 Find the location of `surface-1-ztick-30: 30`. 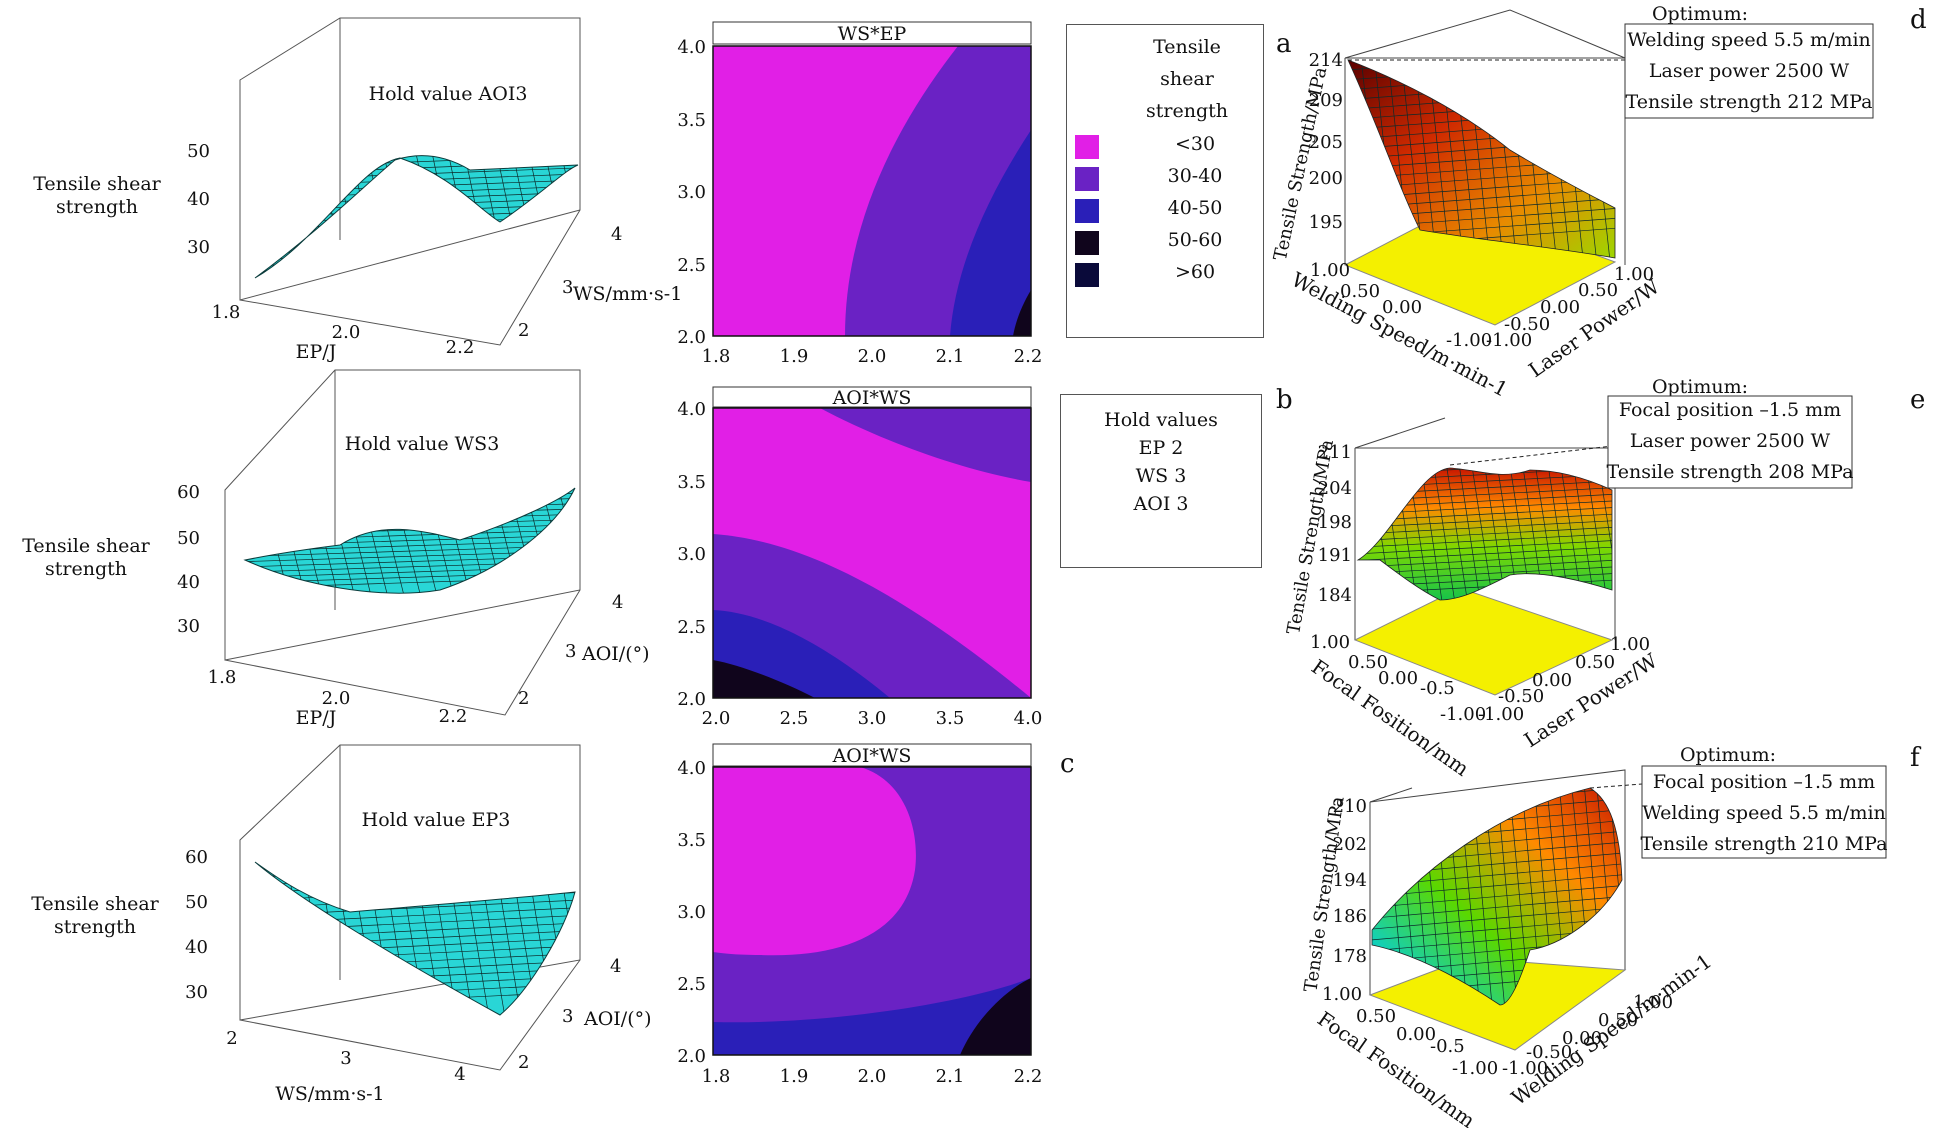

surface-1-ztick-30: 30 is located at coordinates (198, 247).